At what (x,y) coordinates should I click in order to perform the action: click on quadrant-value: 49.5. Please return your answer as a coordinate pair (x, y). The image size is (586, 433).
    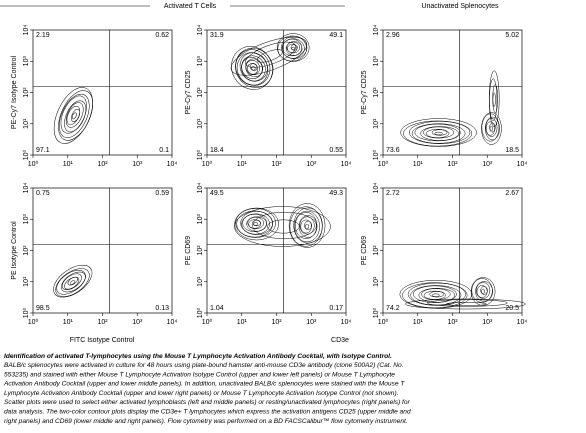
    Looking at the image, I should click on (217, 193).